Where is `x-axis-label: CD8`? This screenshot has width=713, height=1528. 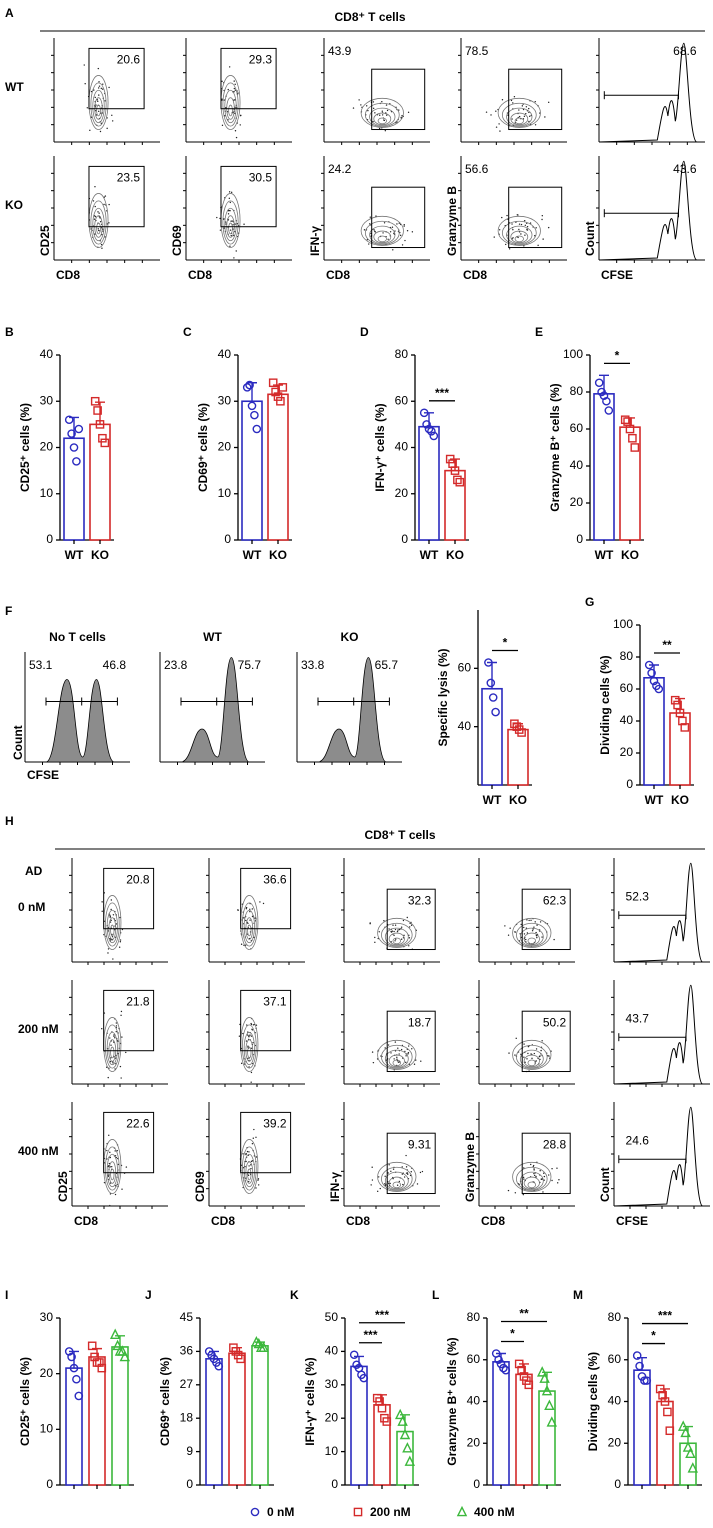 x-axis-label: CD8 is located at coordinates (68, 275).